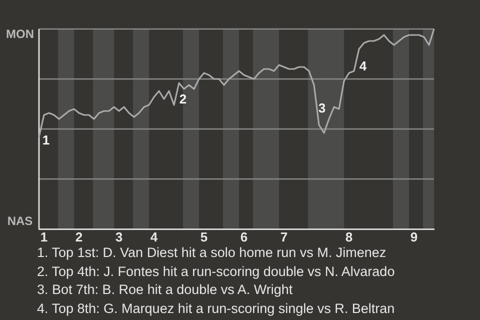 Image resolution: width=480 pixels, height=320 pixels. I want to click on annotation: 1, so click(46, 140).